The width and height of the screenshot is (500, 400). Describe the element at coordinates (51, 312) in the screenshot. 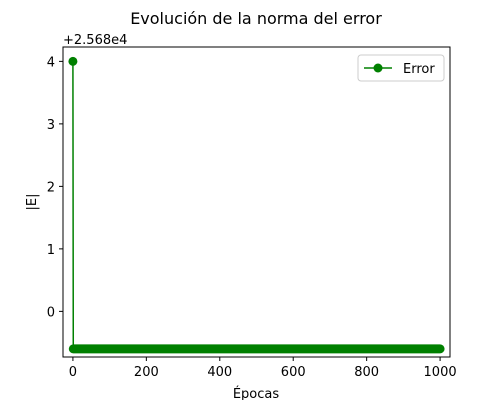

I see `y-tick-label: 0` at that location.